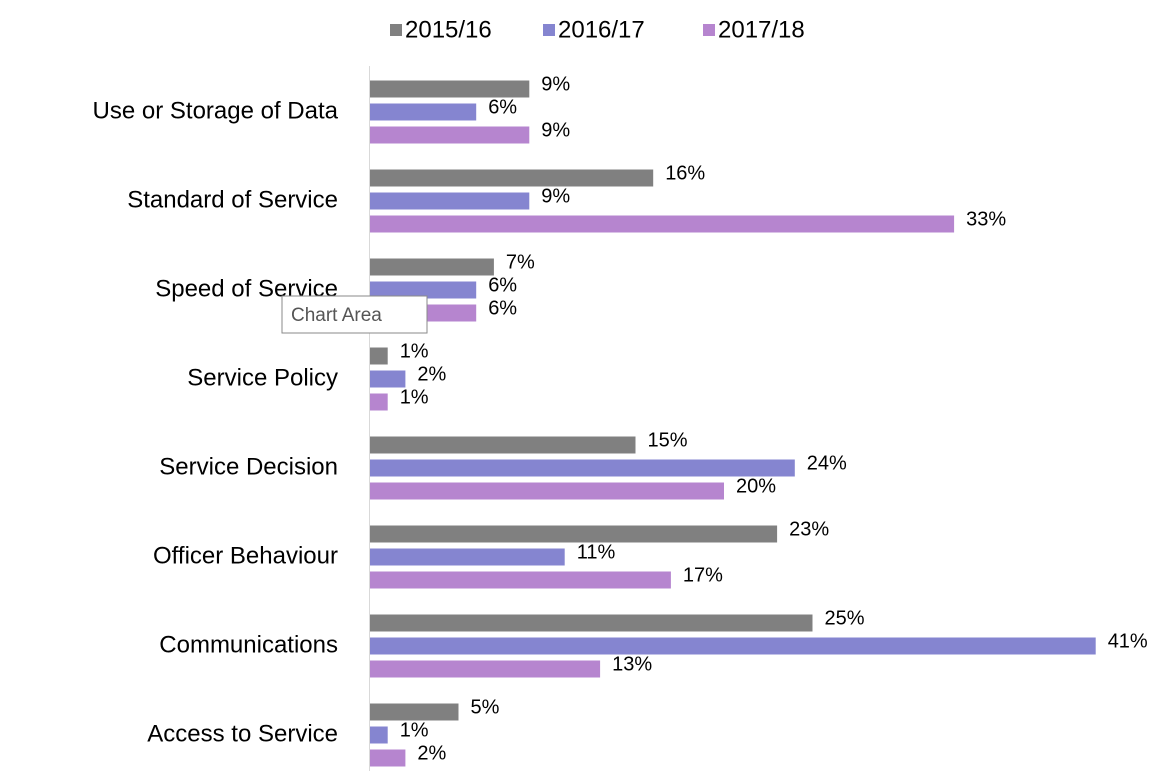 The height and width of the screenshot is (771, 1166). I want to click on tooltip-text: Chart Area, so click(336, 315).